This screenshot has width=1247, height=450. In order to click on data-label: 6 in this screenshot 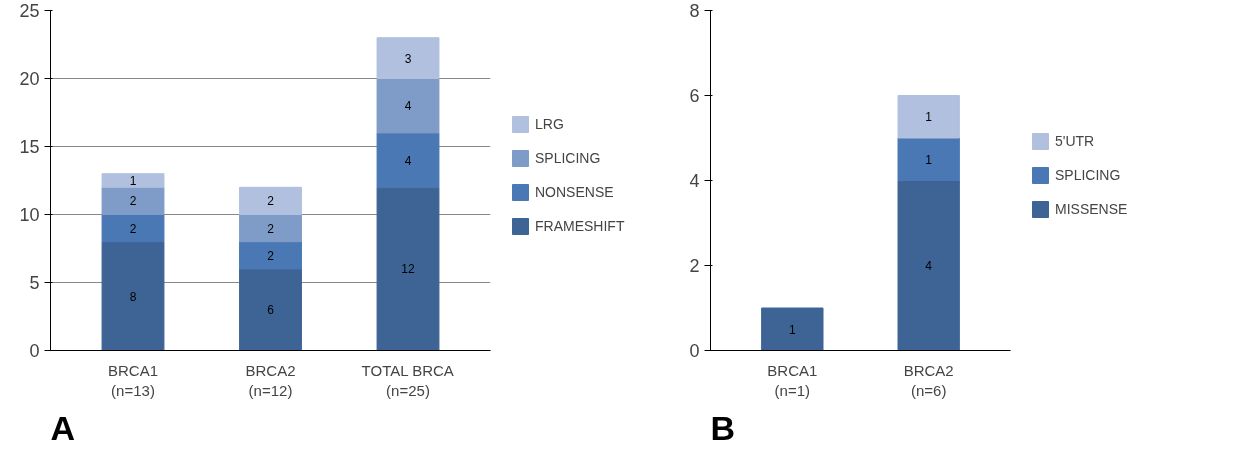, I will do `click(271, 310)`.